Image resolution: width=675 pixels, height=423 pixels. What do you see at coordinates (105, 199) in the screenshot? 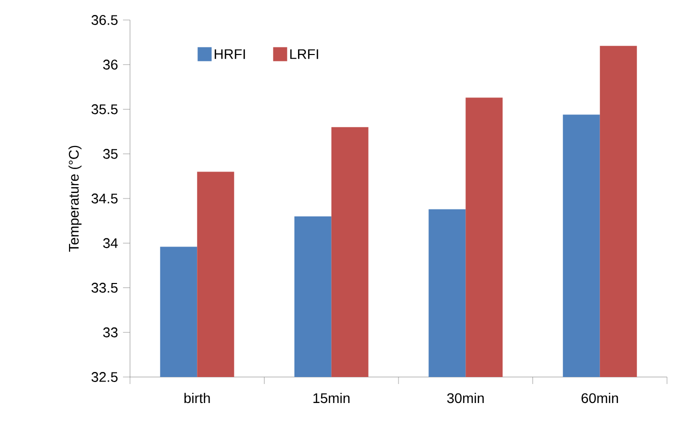
I see `y-tick-label: 34.5` at bounding box center [105, 199].